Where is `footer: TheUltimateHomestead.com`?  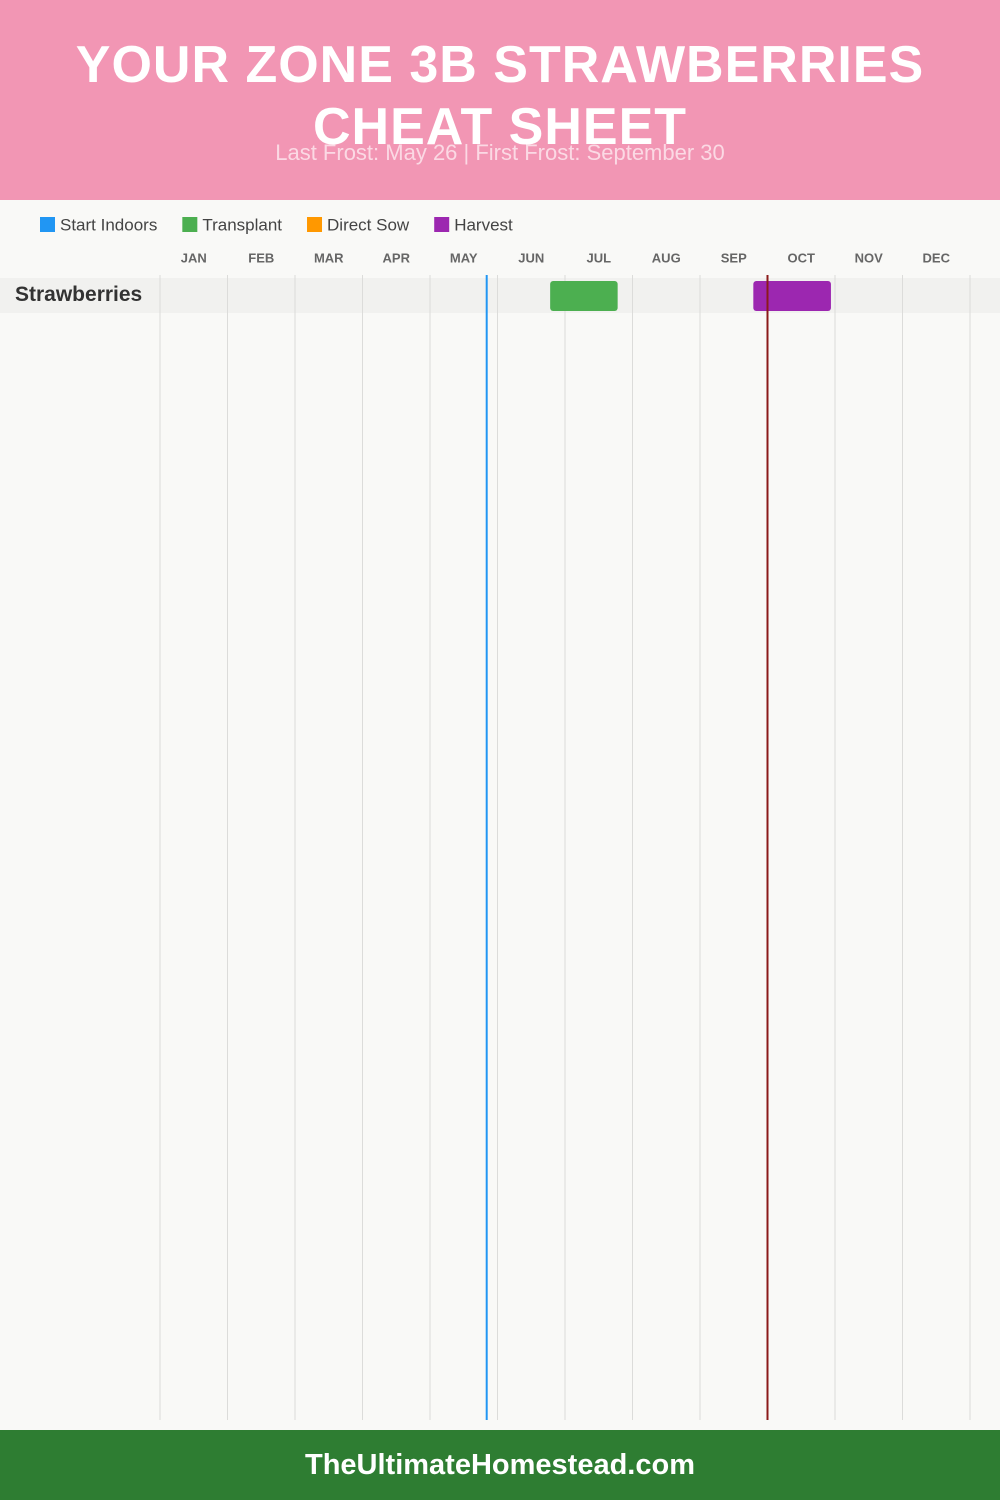
footer: TheUltimateHomestead.com is located at coordinates (500, 1465).